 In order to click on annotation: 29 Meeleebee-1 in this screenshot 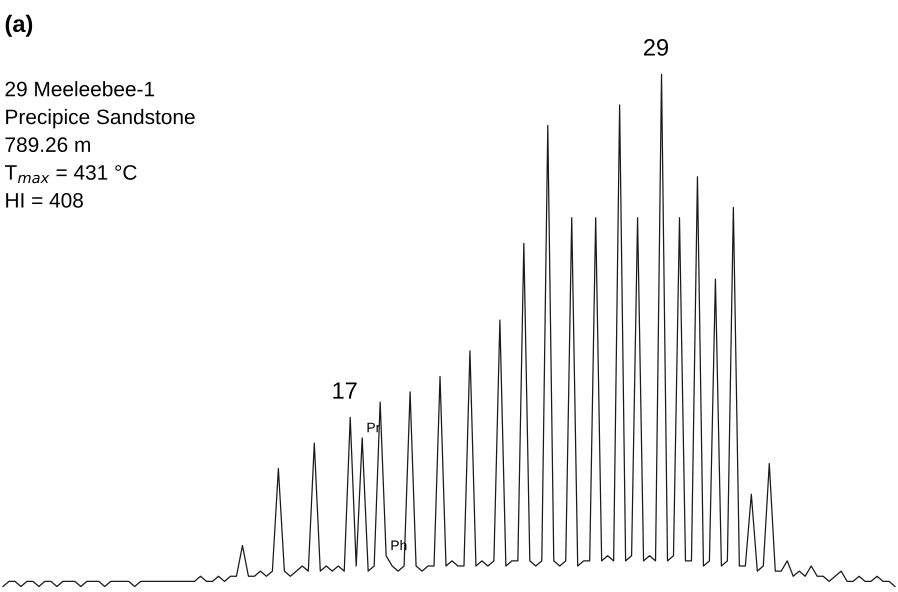, I will do `click(80, 88)`.